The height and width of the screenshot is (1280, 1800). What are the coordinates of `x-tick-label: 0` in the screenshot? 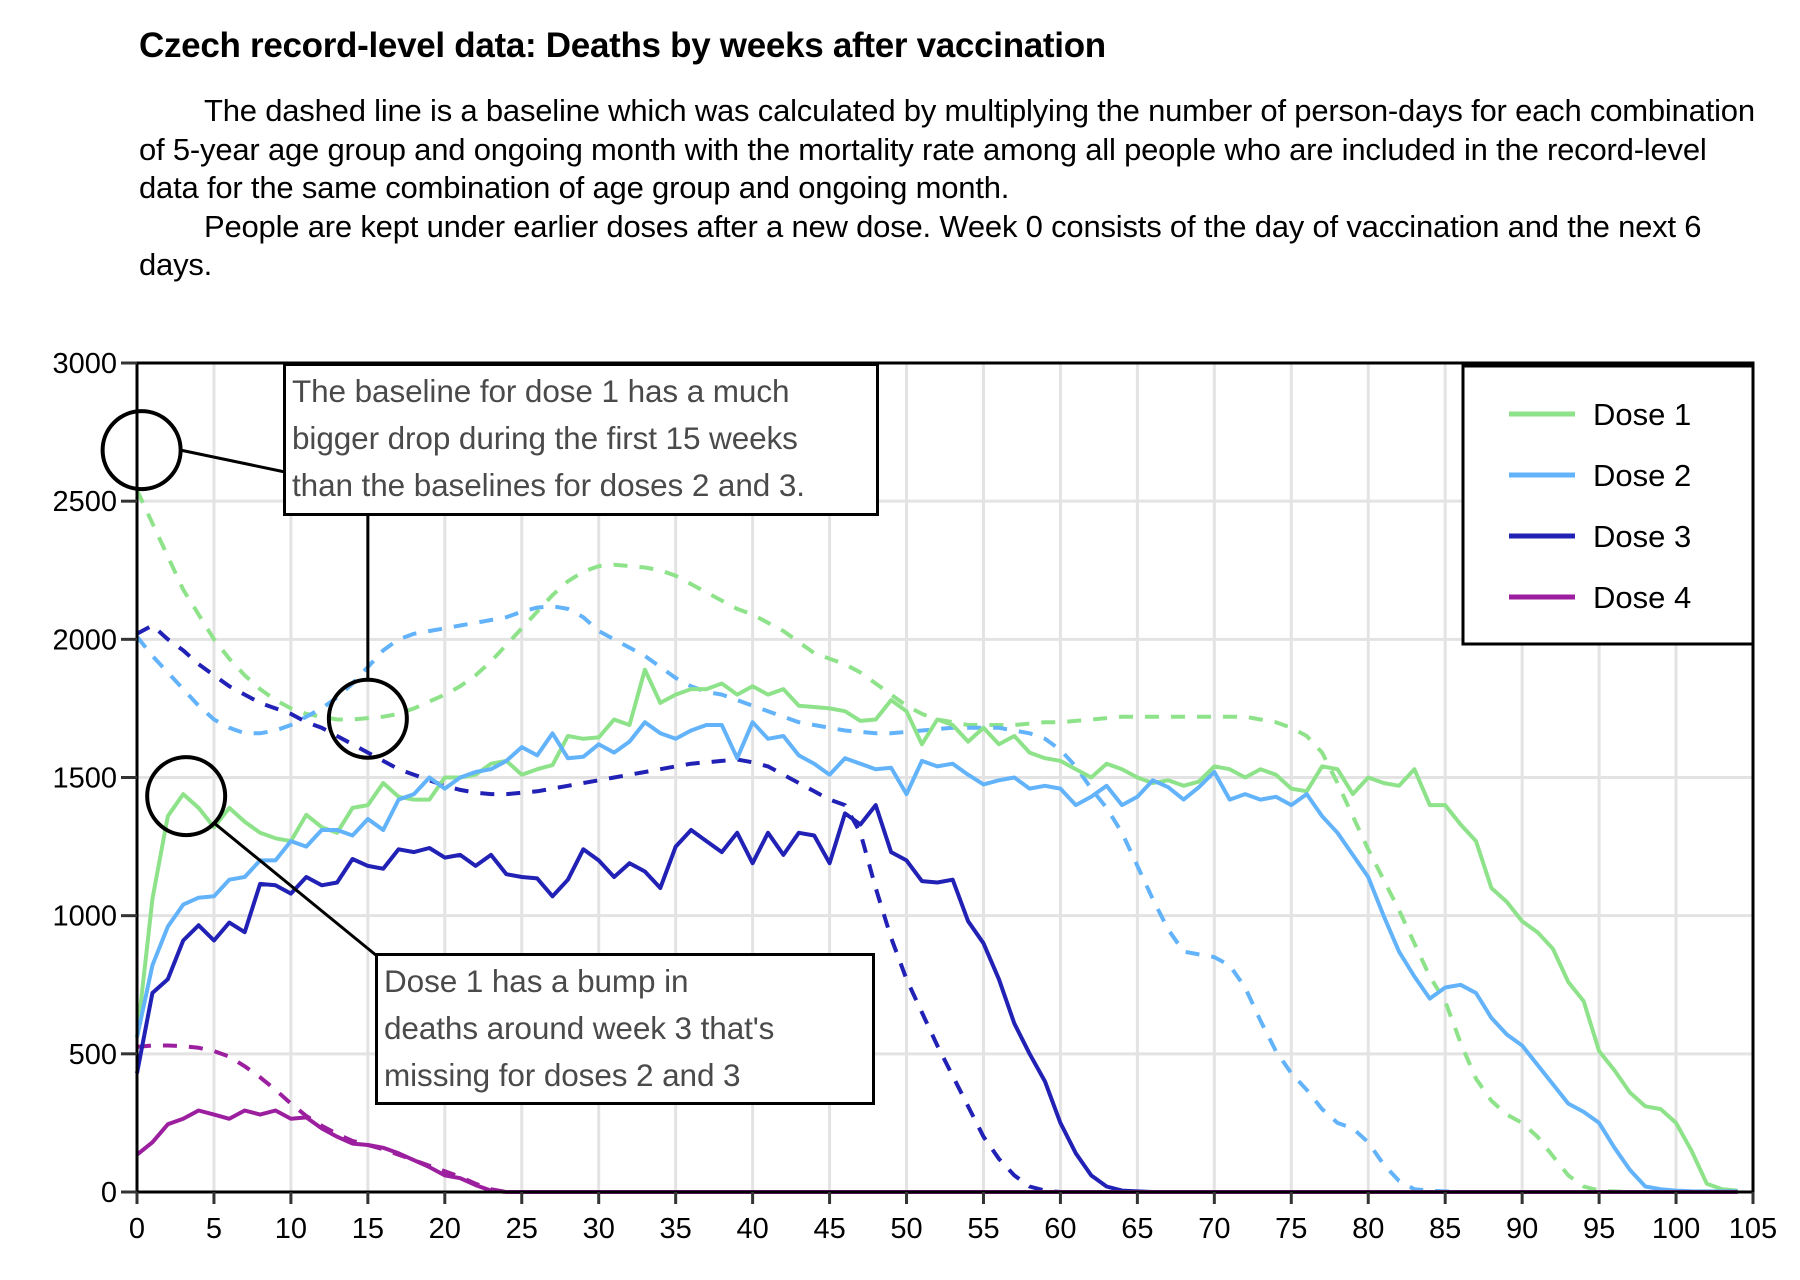 It's located at (137, 1229).